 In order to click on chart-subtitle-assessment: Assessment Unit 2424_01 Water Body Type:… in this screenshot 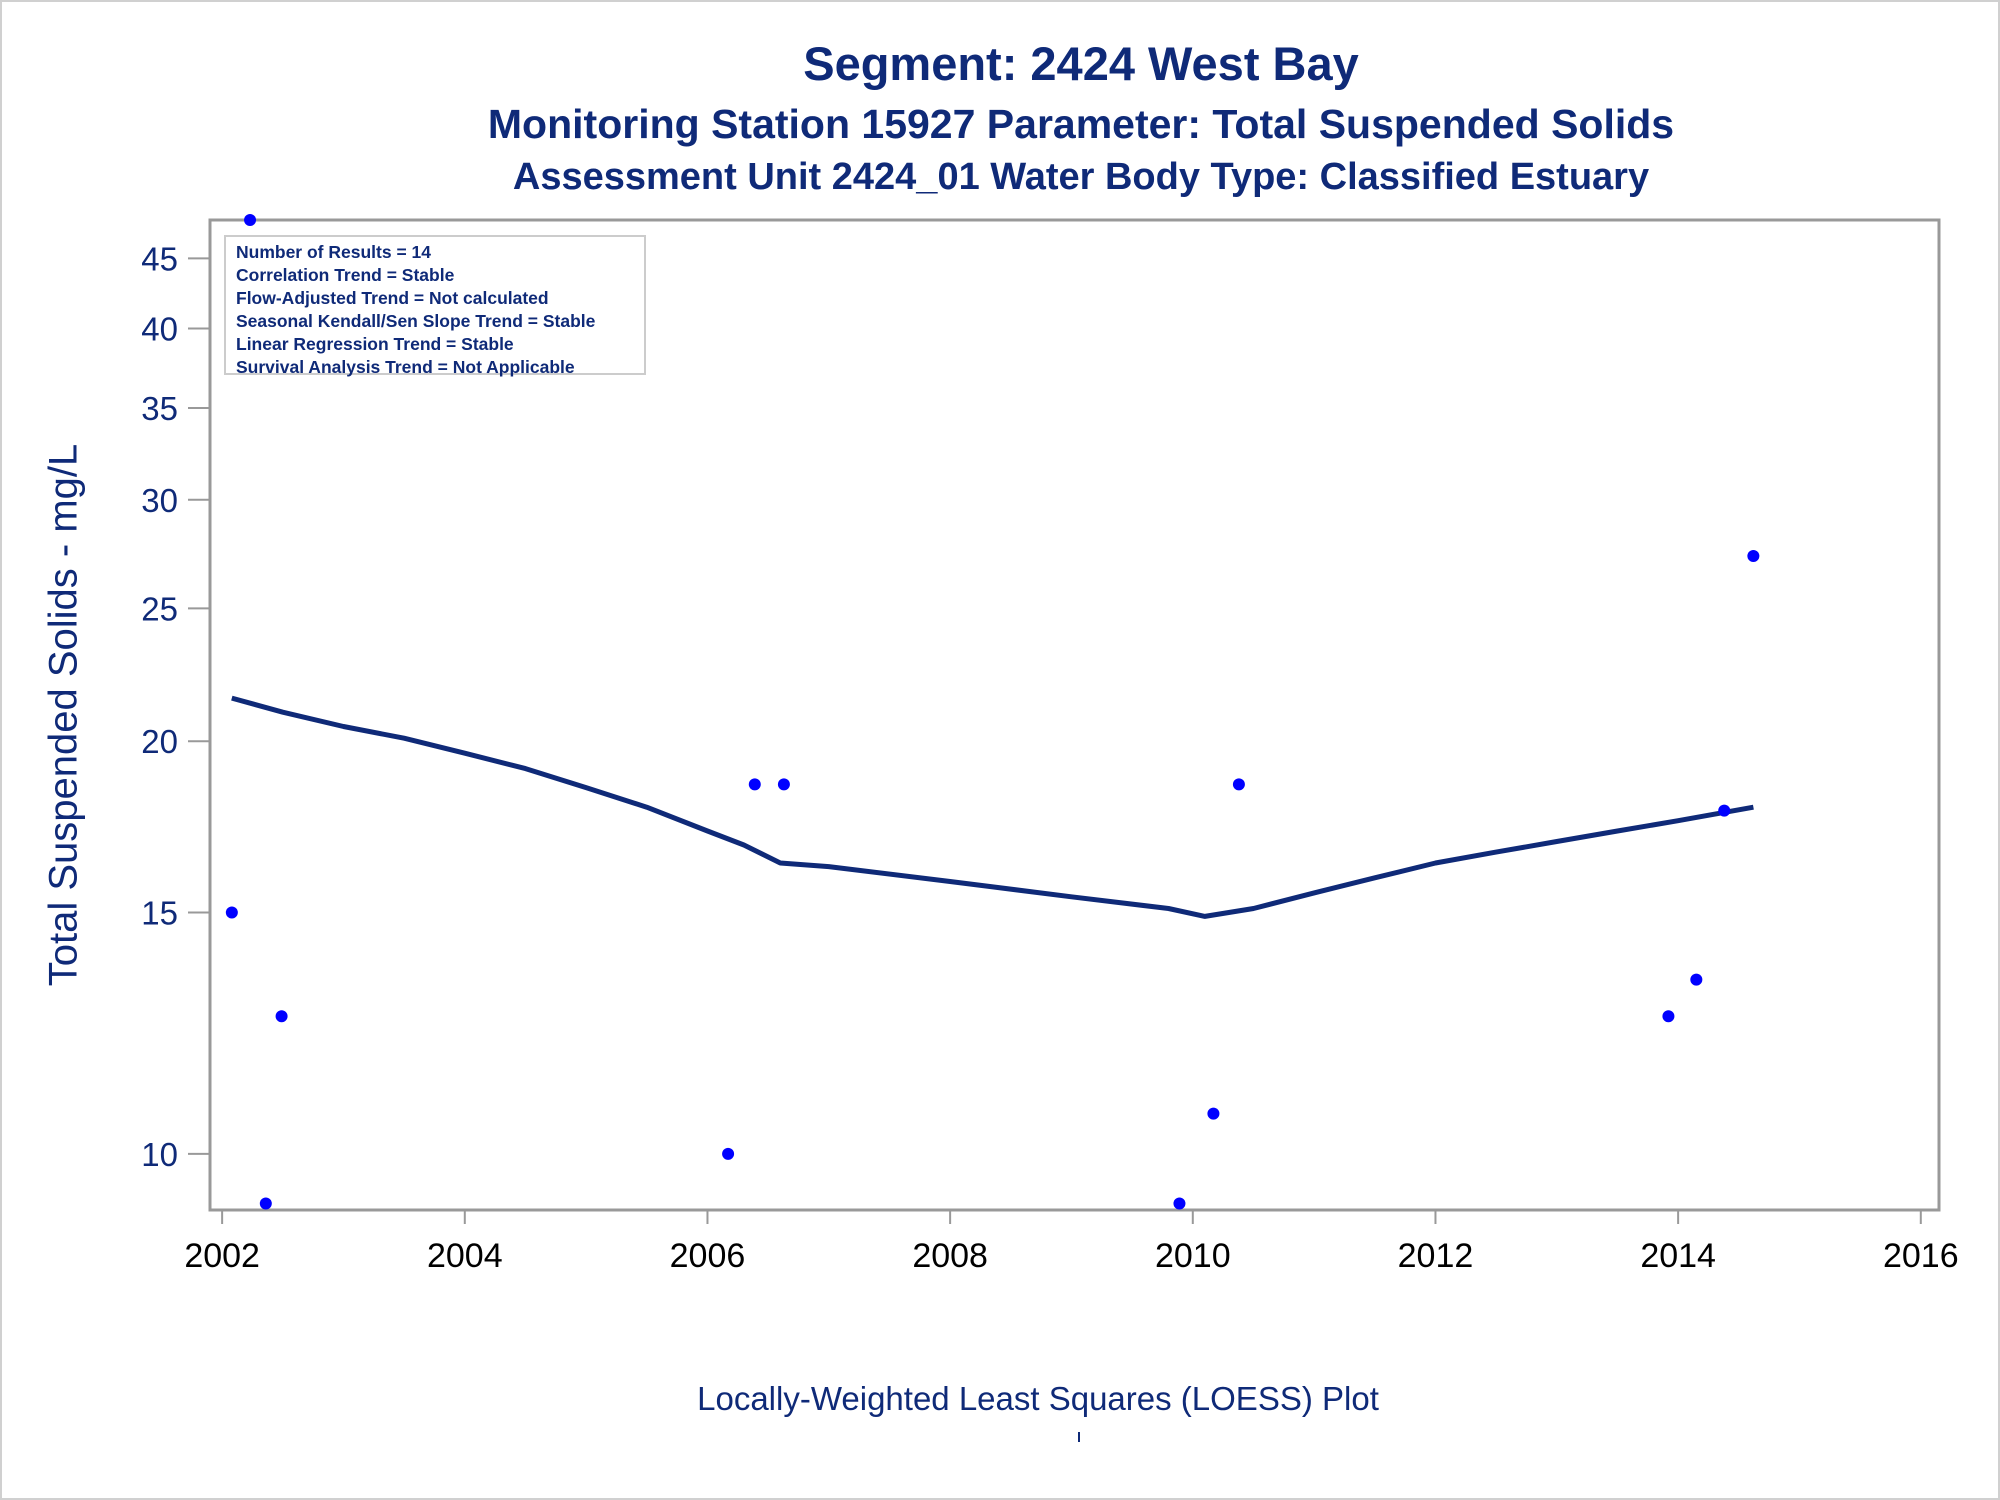, I will do `click(1081, 177)`.